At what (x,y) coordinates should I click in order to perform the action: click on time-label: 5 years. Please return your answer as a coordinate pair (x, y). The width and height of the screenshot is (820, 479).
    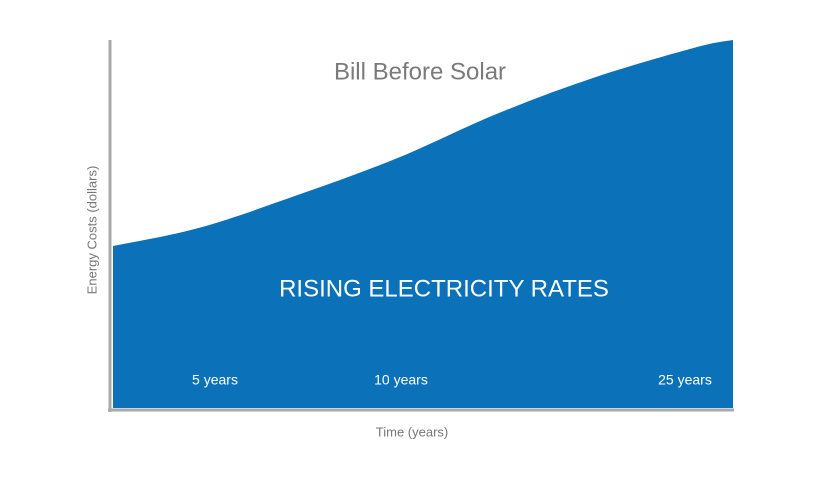
    Looking at the image, I should click on (215, 380).